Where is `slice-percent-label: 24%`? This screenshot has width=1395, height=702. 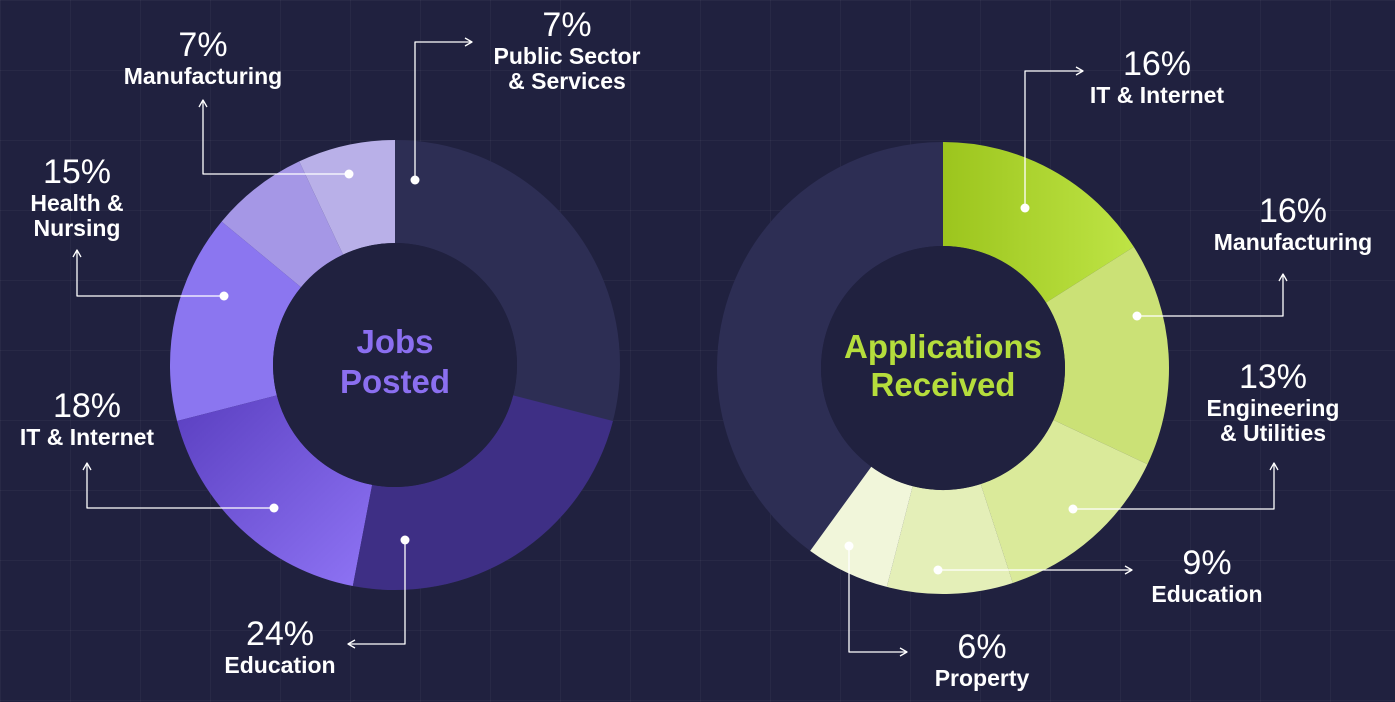 slice-percent-label: 24% is located at coordinates (280, 634).